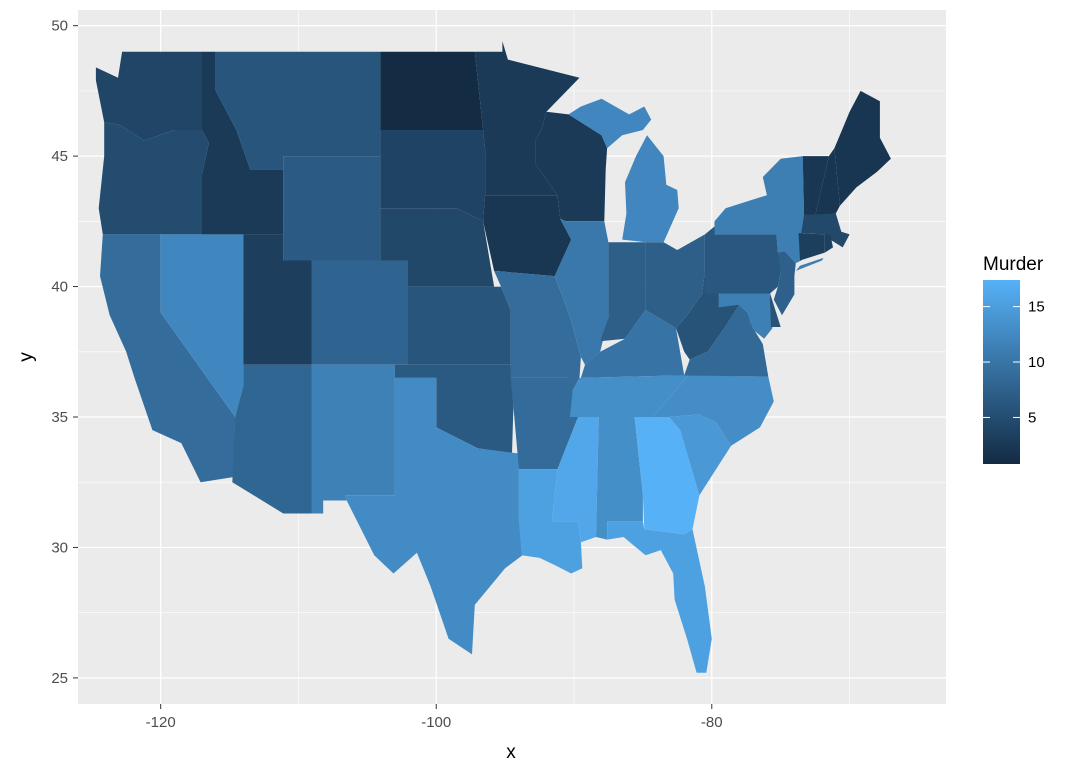  What do you see at coordinates (436, 722) in the screenshot?
I see `x-tick-label: -100` at bounding box center [436, 722].